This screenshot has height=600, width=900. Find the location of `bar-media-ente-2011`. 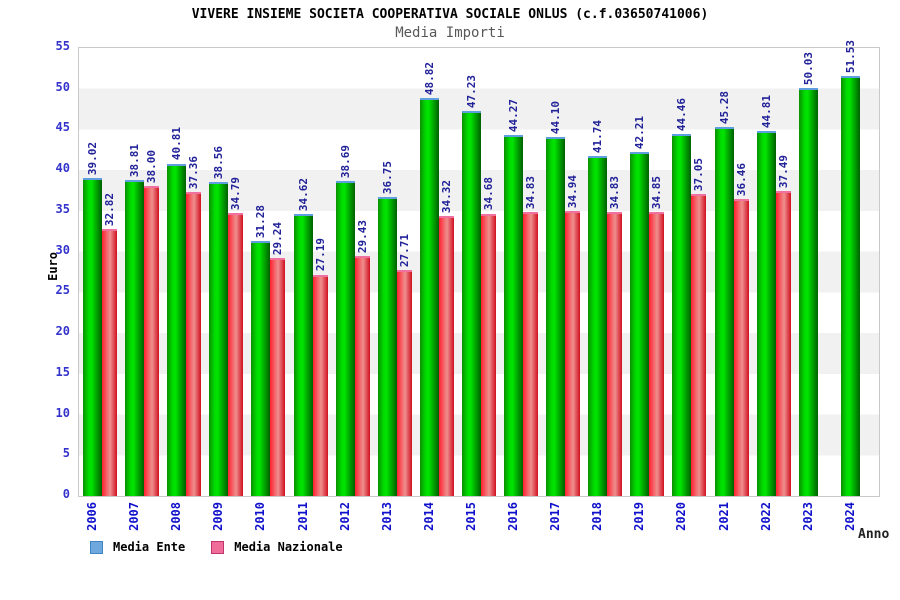

bar-media-ente-2011 is located at coordinates (303, 355).